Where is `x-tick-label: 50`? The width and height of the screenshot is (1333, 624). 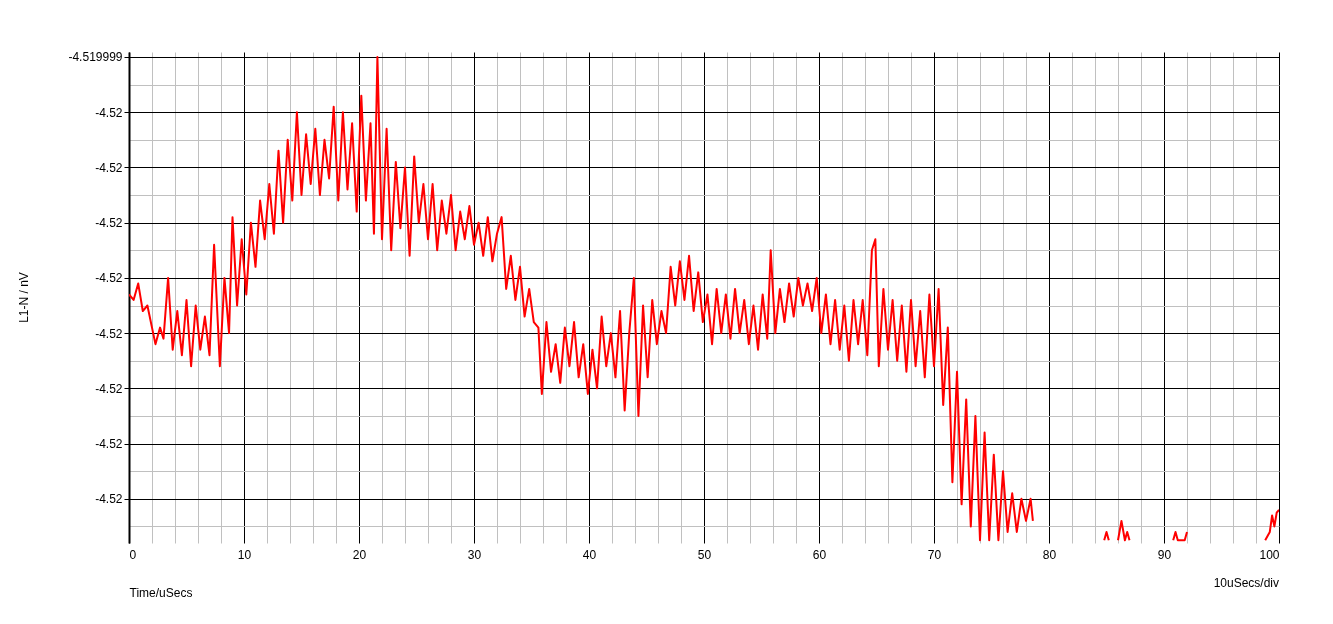 x-tick-label: 50 is located at coordinates (704, 554).